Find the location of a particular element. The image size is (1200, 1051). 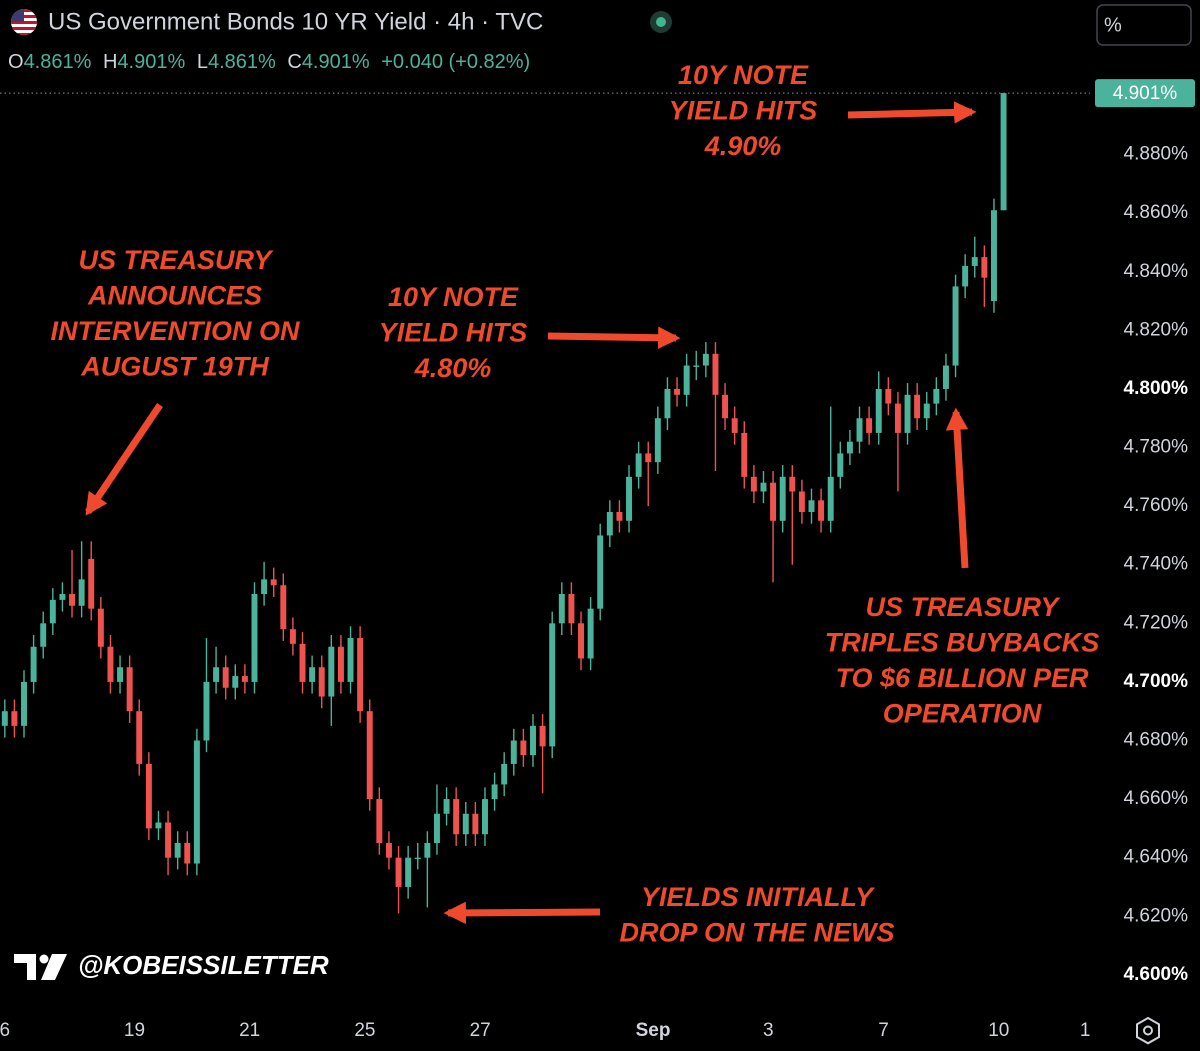

annotation-text: TO $6 BILLION PER is located at coordinates (962, 678).